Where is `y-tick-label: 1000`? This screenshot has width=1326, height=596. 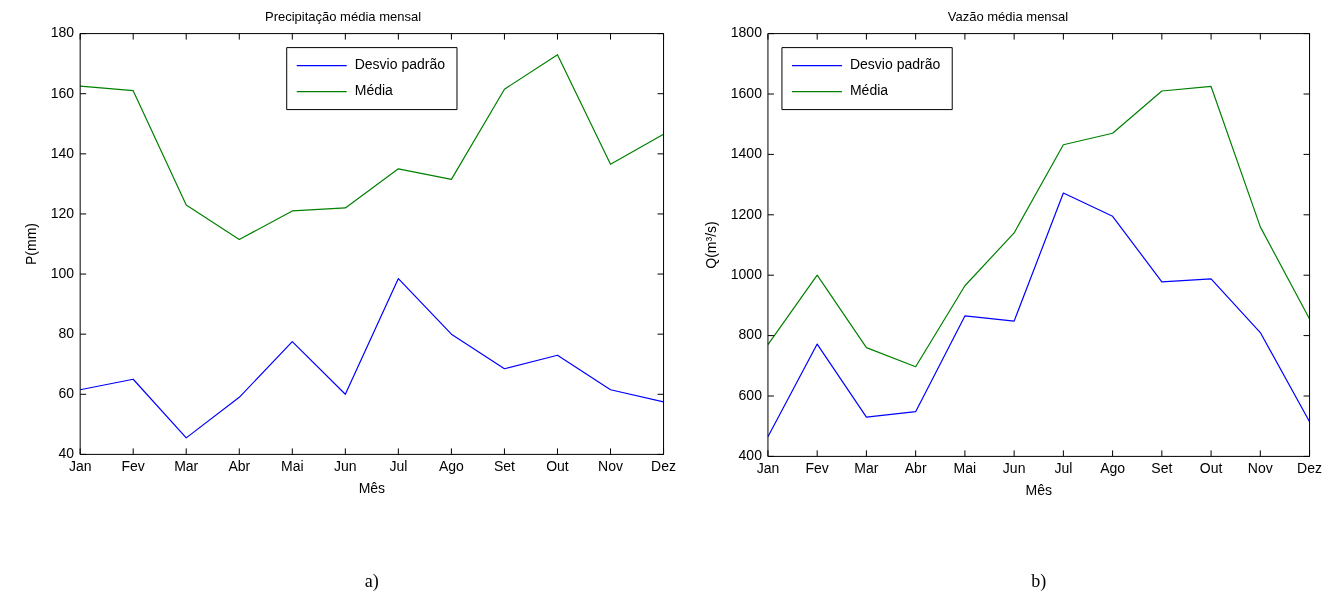 y-tick-label: 1000 is located at coordinates (746, 274).